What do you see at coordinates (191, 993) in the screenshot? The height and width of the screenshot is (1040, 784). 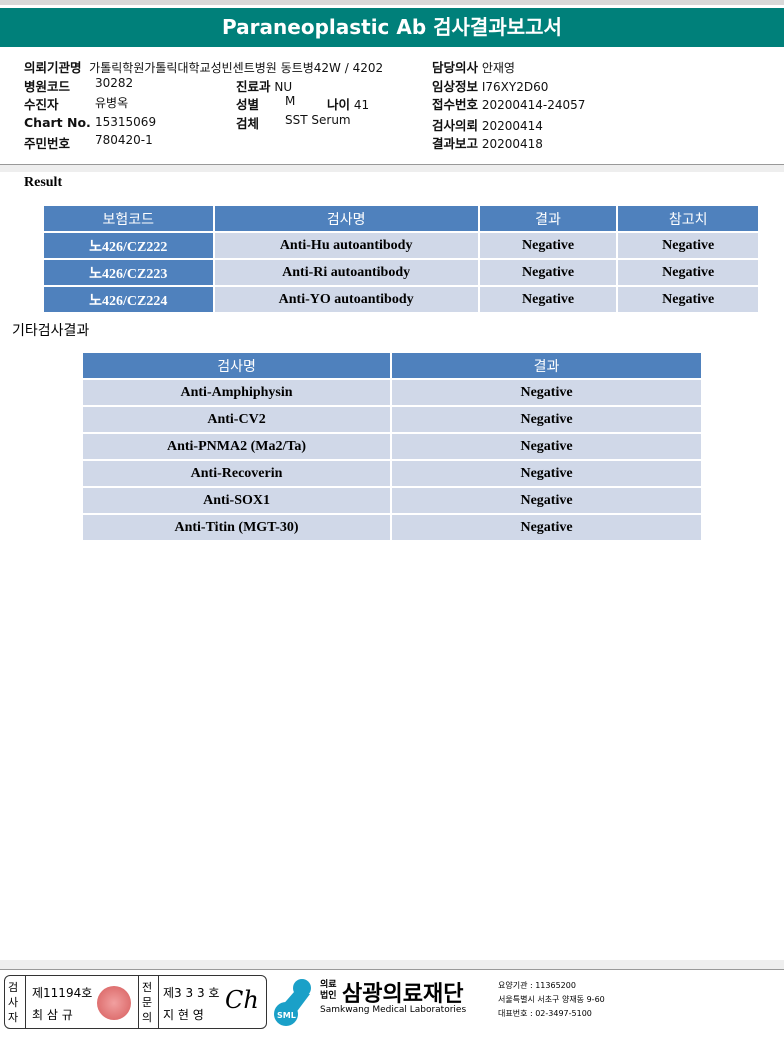 I see `specialist-number: 제3 3 3 호` at bounding box center [191, 993].